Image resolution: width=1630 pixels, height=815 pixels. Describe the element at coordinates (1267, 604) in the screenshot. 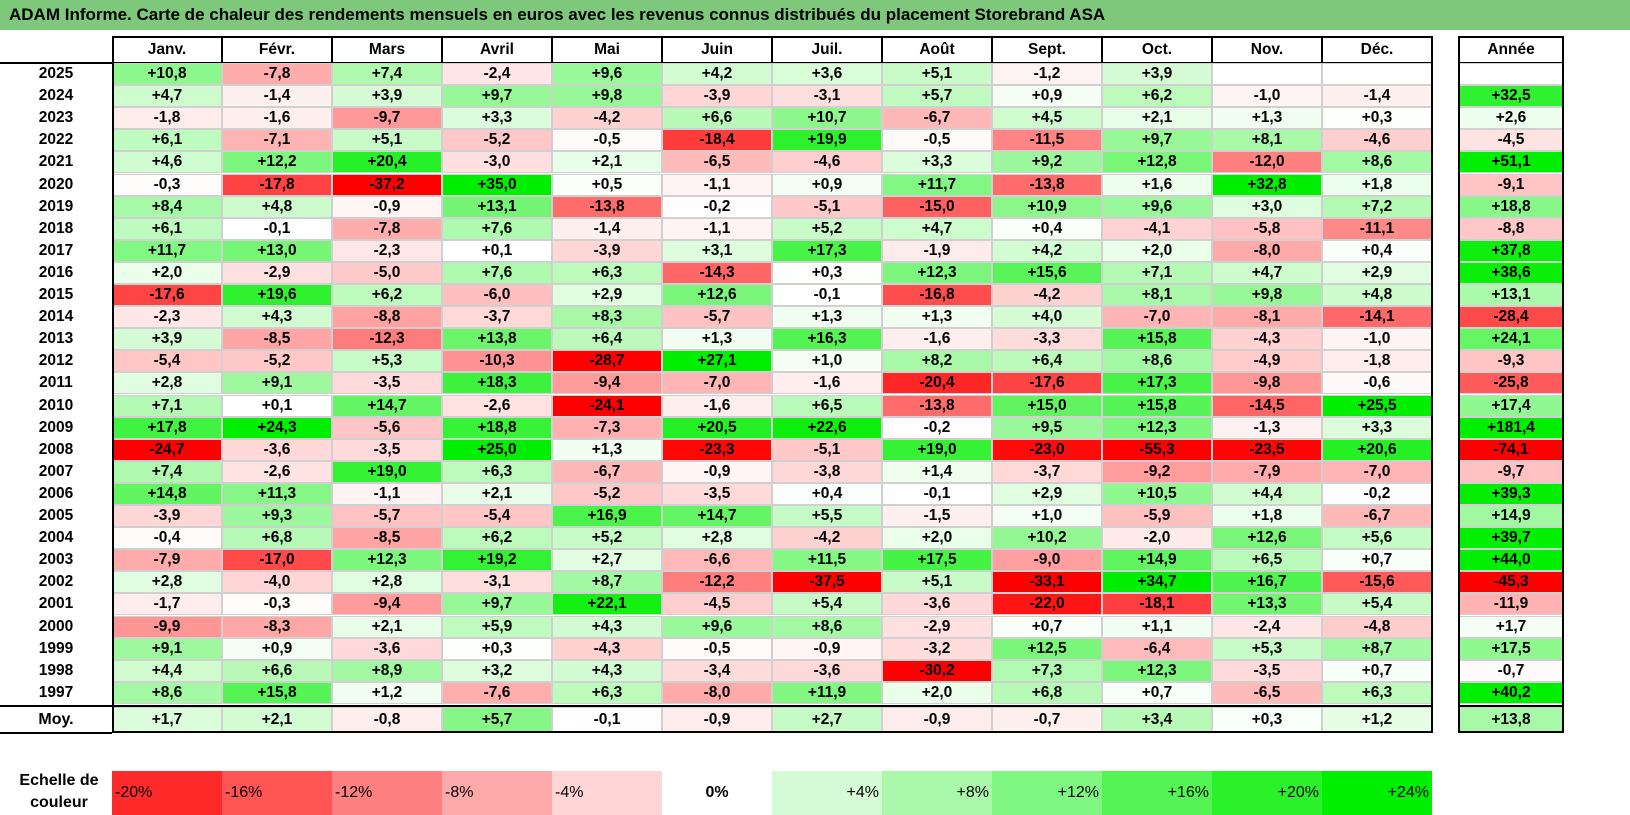

I see `heatmap-cell: +13,3` at that location.